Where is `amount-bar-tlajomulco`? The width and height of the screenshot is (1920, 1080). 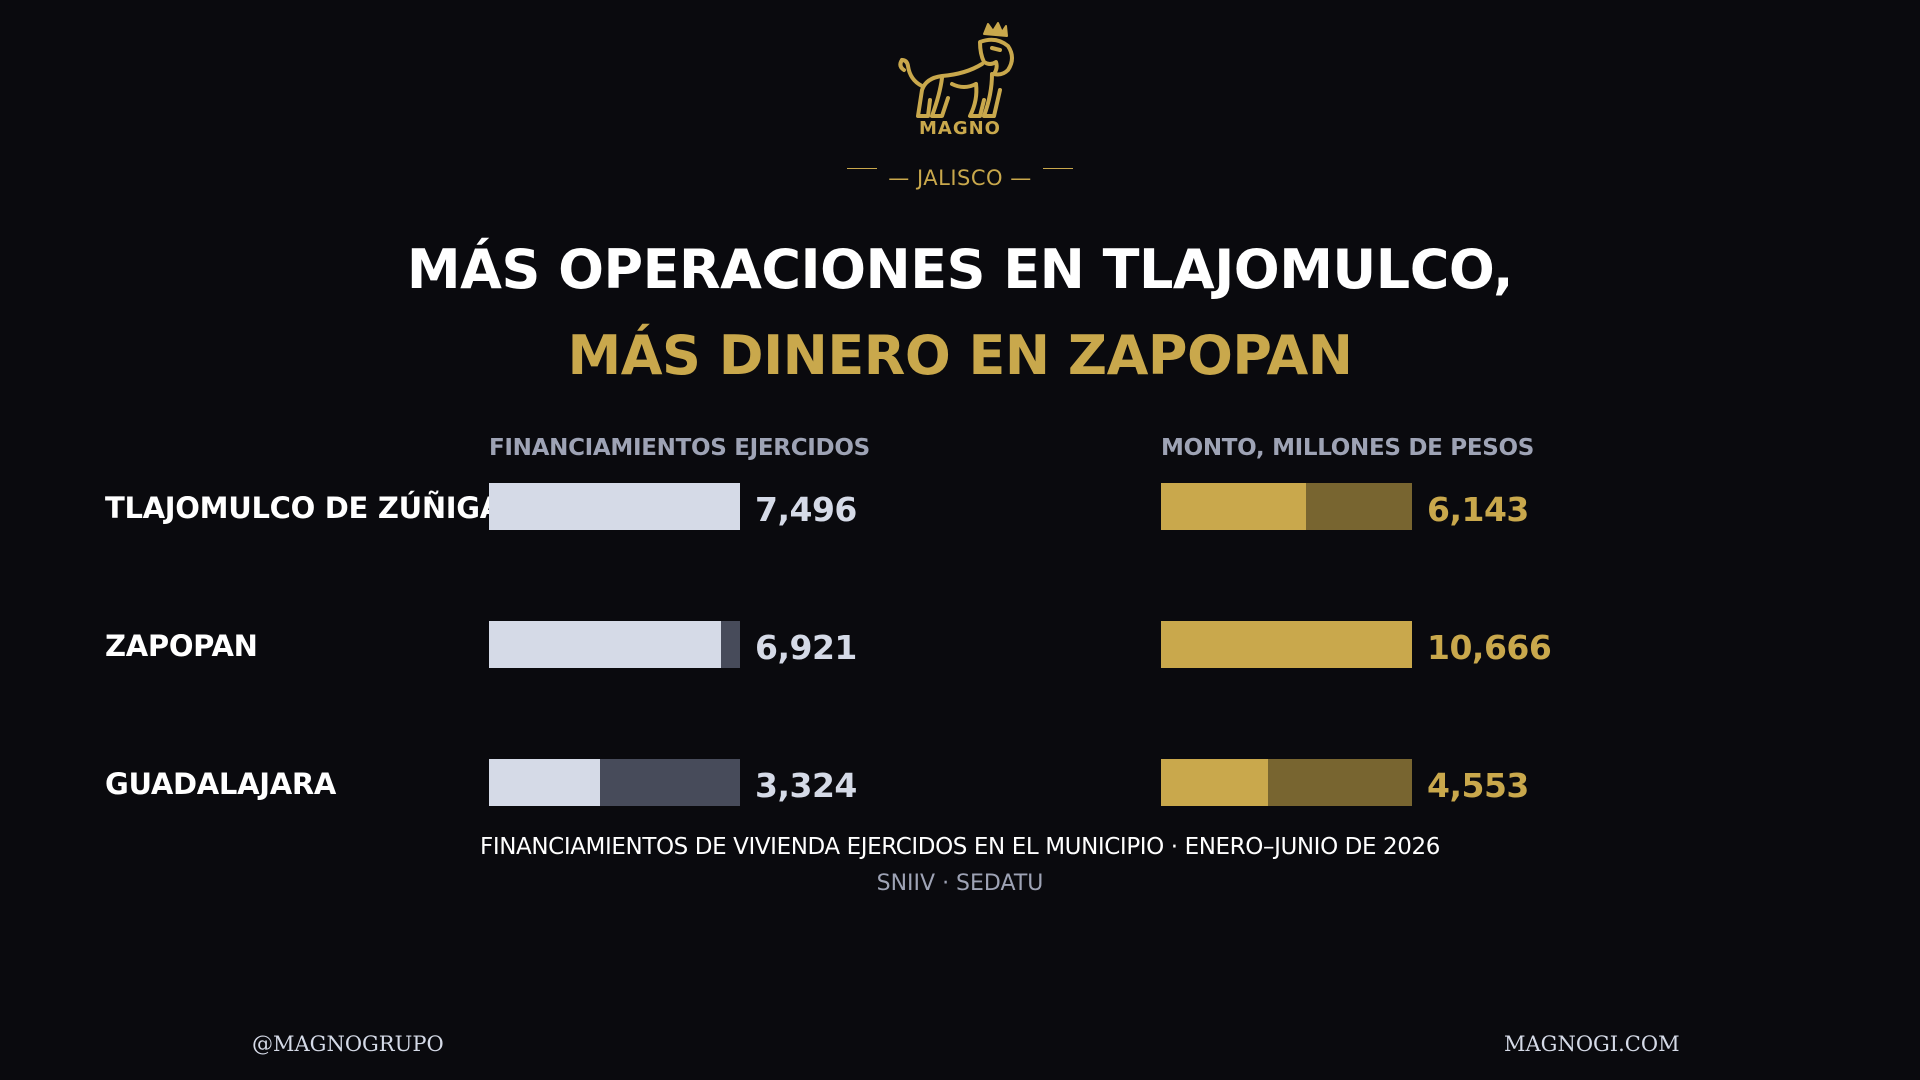
amount-bar-tlajomulco is located at coordinates (1233, 506).